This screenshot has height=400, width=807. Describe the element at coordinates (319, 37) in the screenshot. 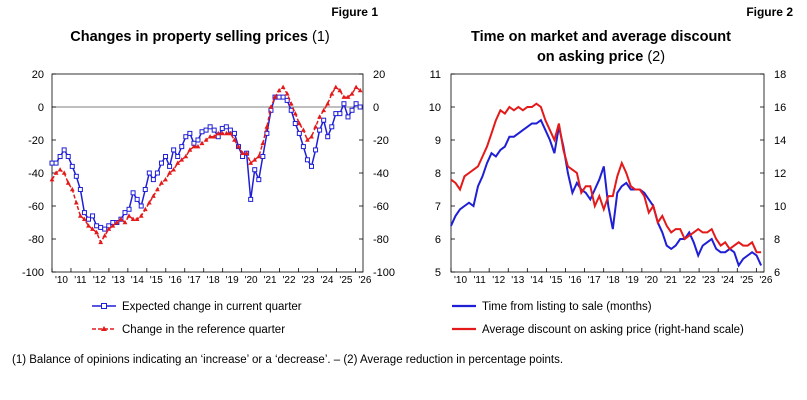

I see `chart-title-note: (1)` at that location.